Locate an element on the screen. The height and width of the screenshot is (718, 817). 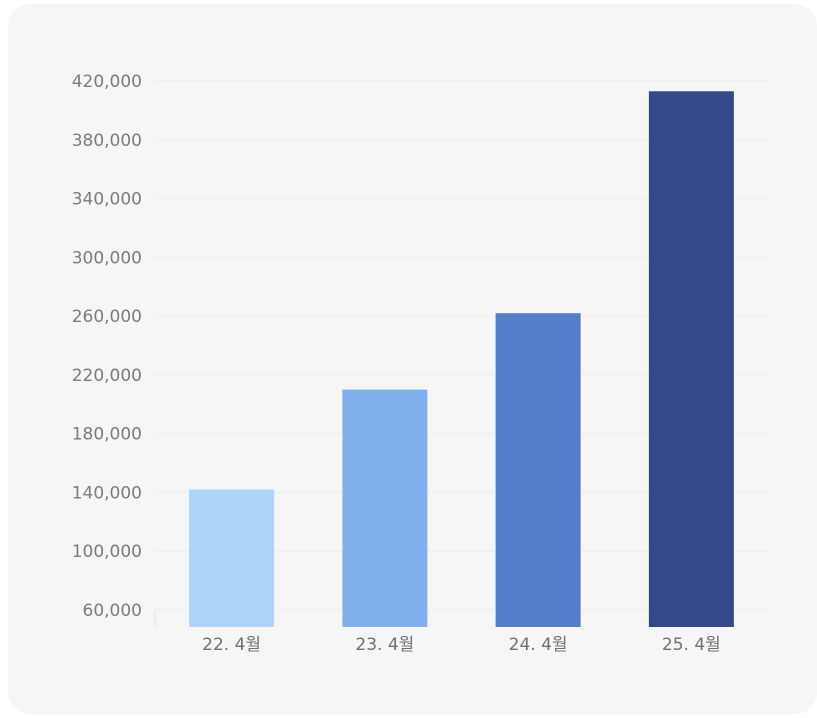
x-category-label: 23. 4월 is located at coordinates (384, 645).